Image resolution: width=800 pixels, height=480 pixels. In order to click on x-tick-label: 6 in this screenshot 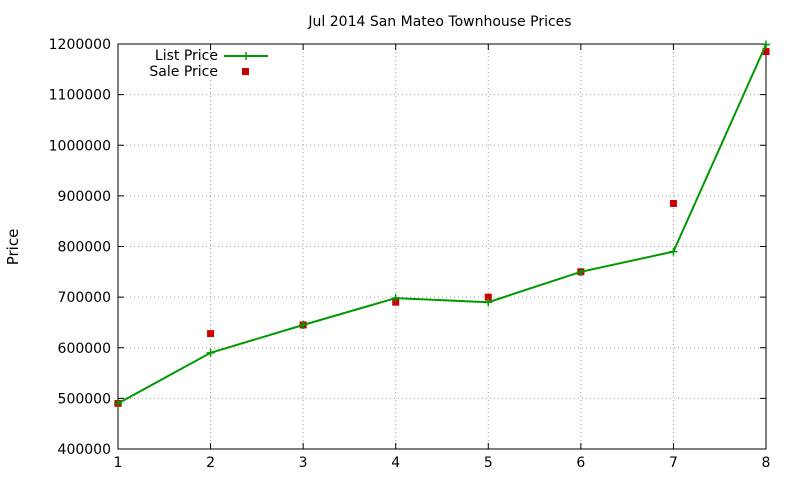, I will do `click(580, 463)`.